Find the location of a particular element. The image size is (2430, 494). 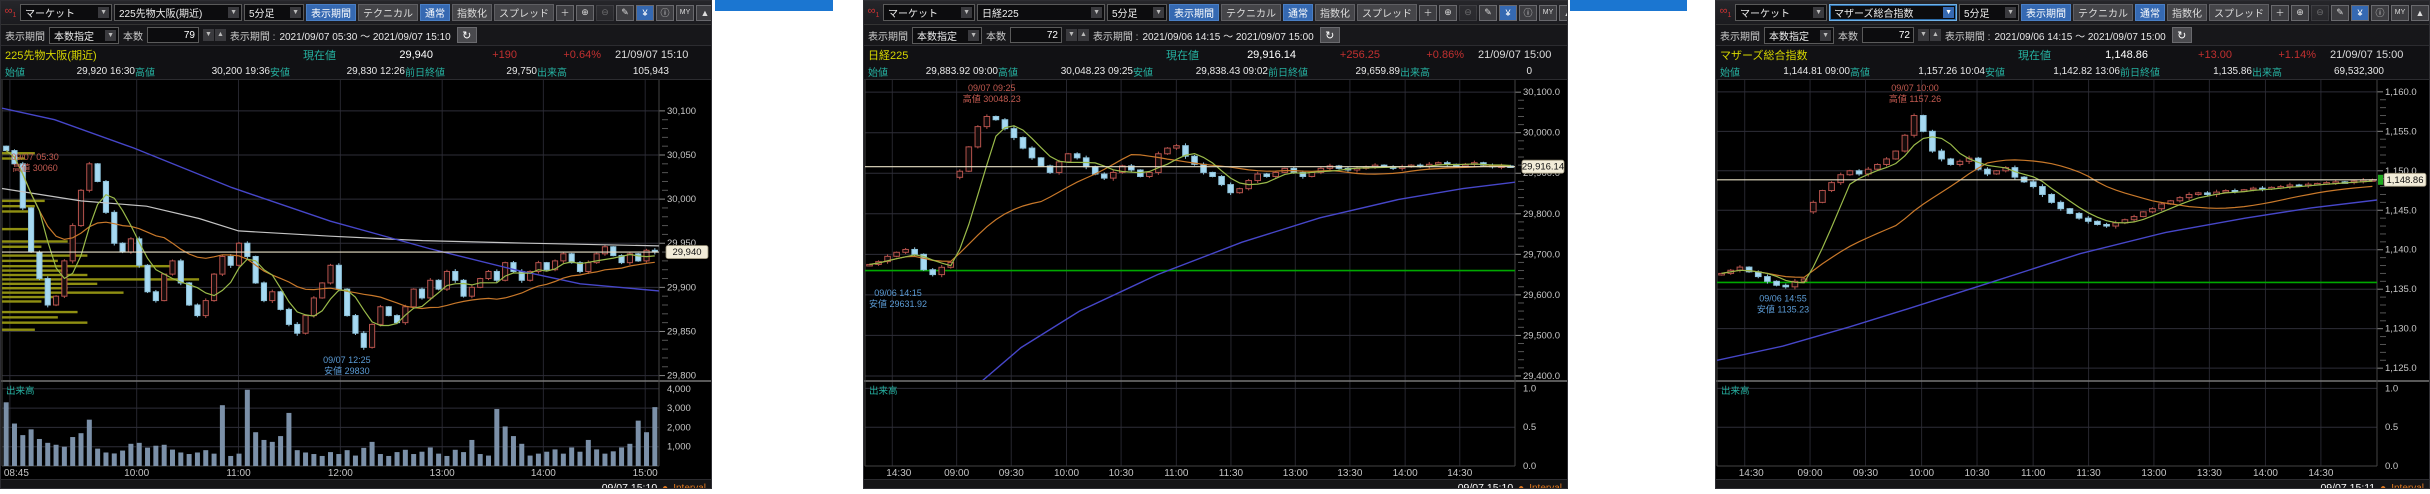

svg-text: 14:30 is located at coordinates (898, 473).